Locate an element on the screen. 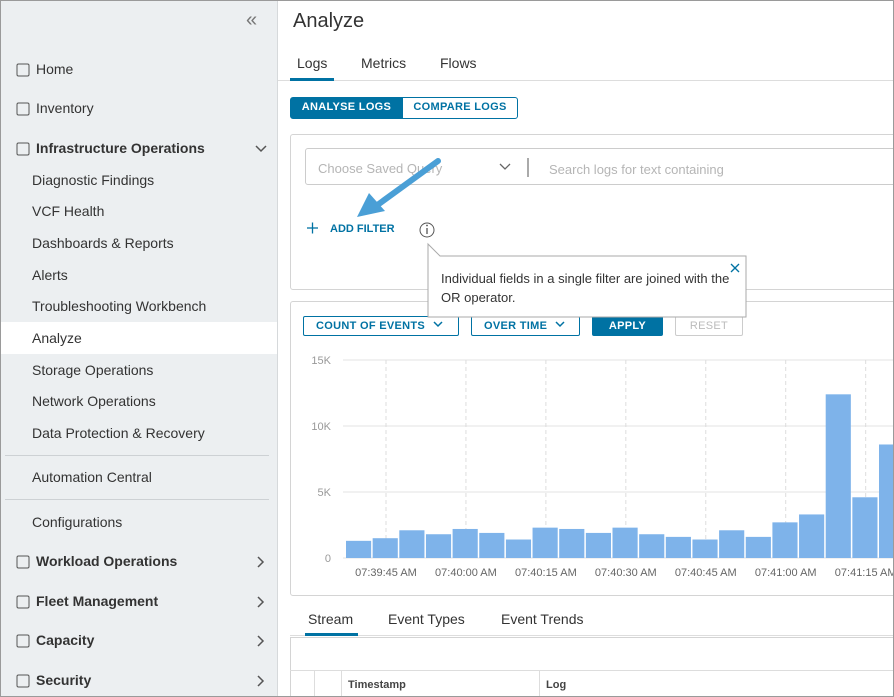 The width and height of the screenshot is (894, 697). saved-query-placeholder: Choose Saved Query is located at coordinates (380, 168).